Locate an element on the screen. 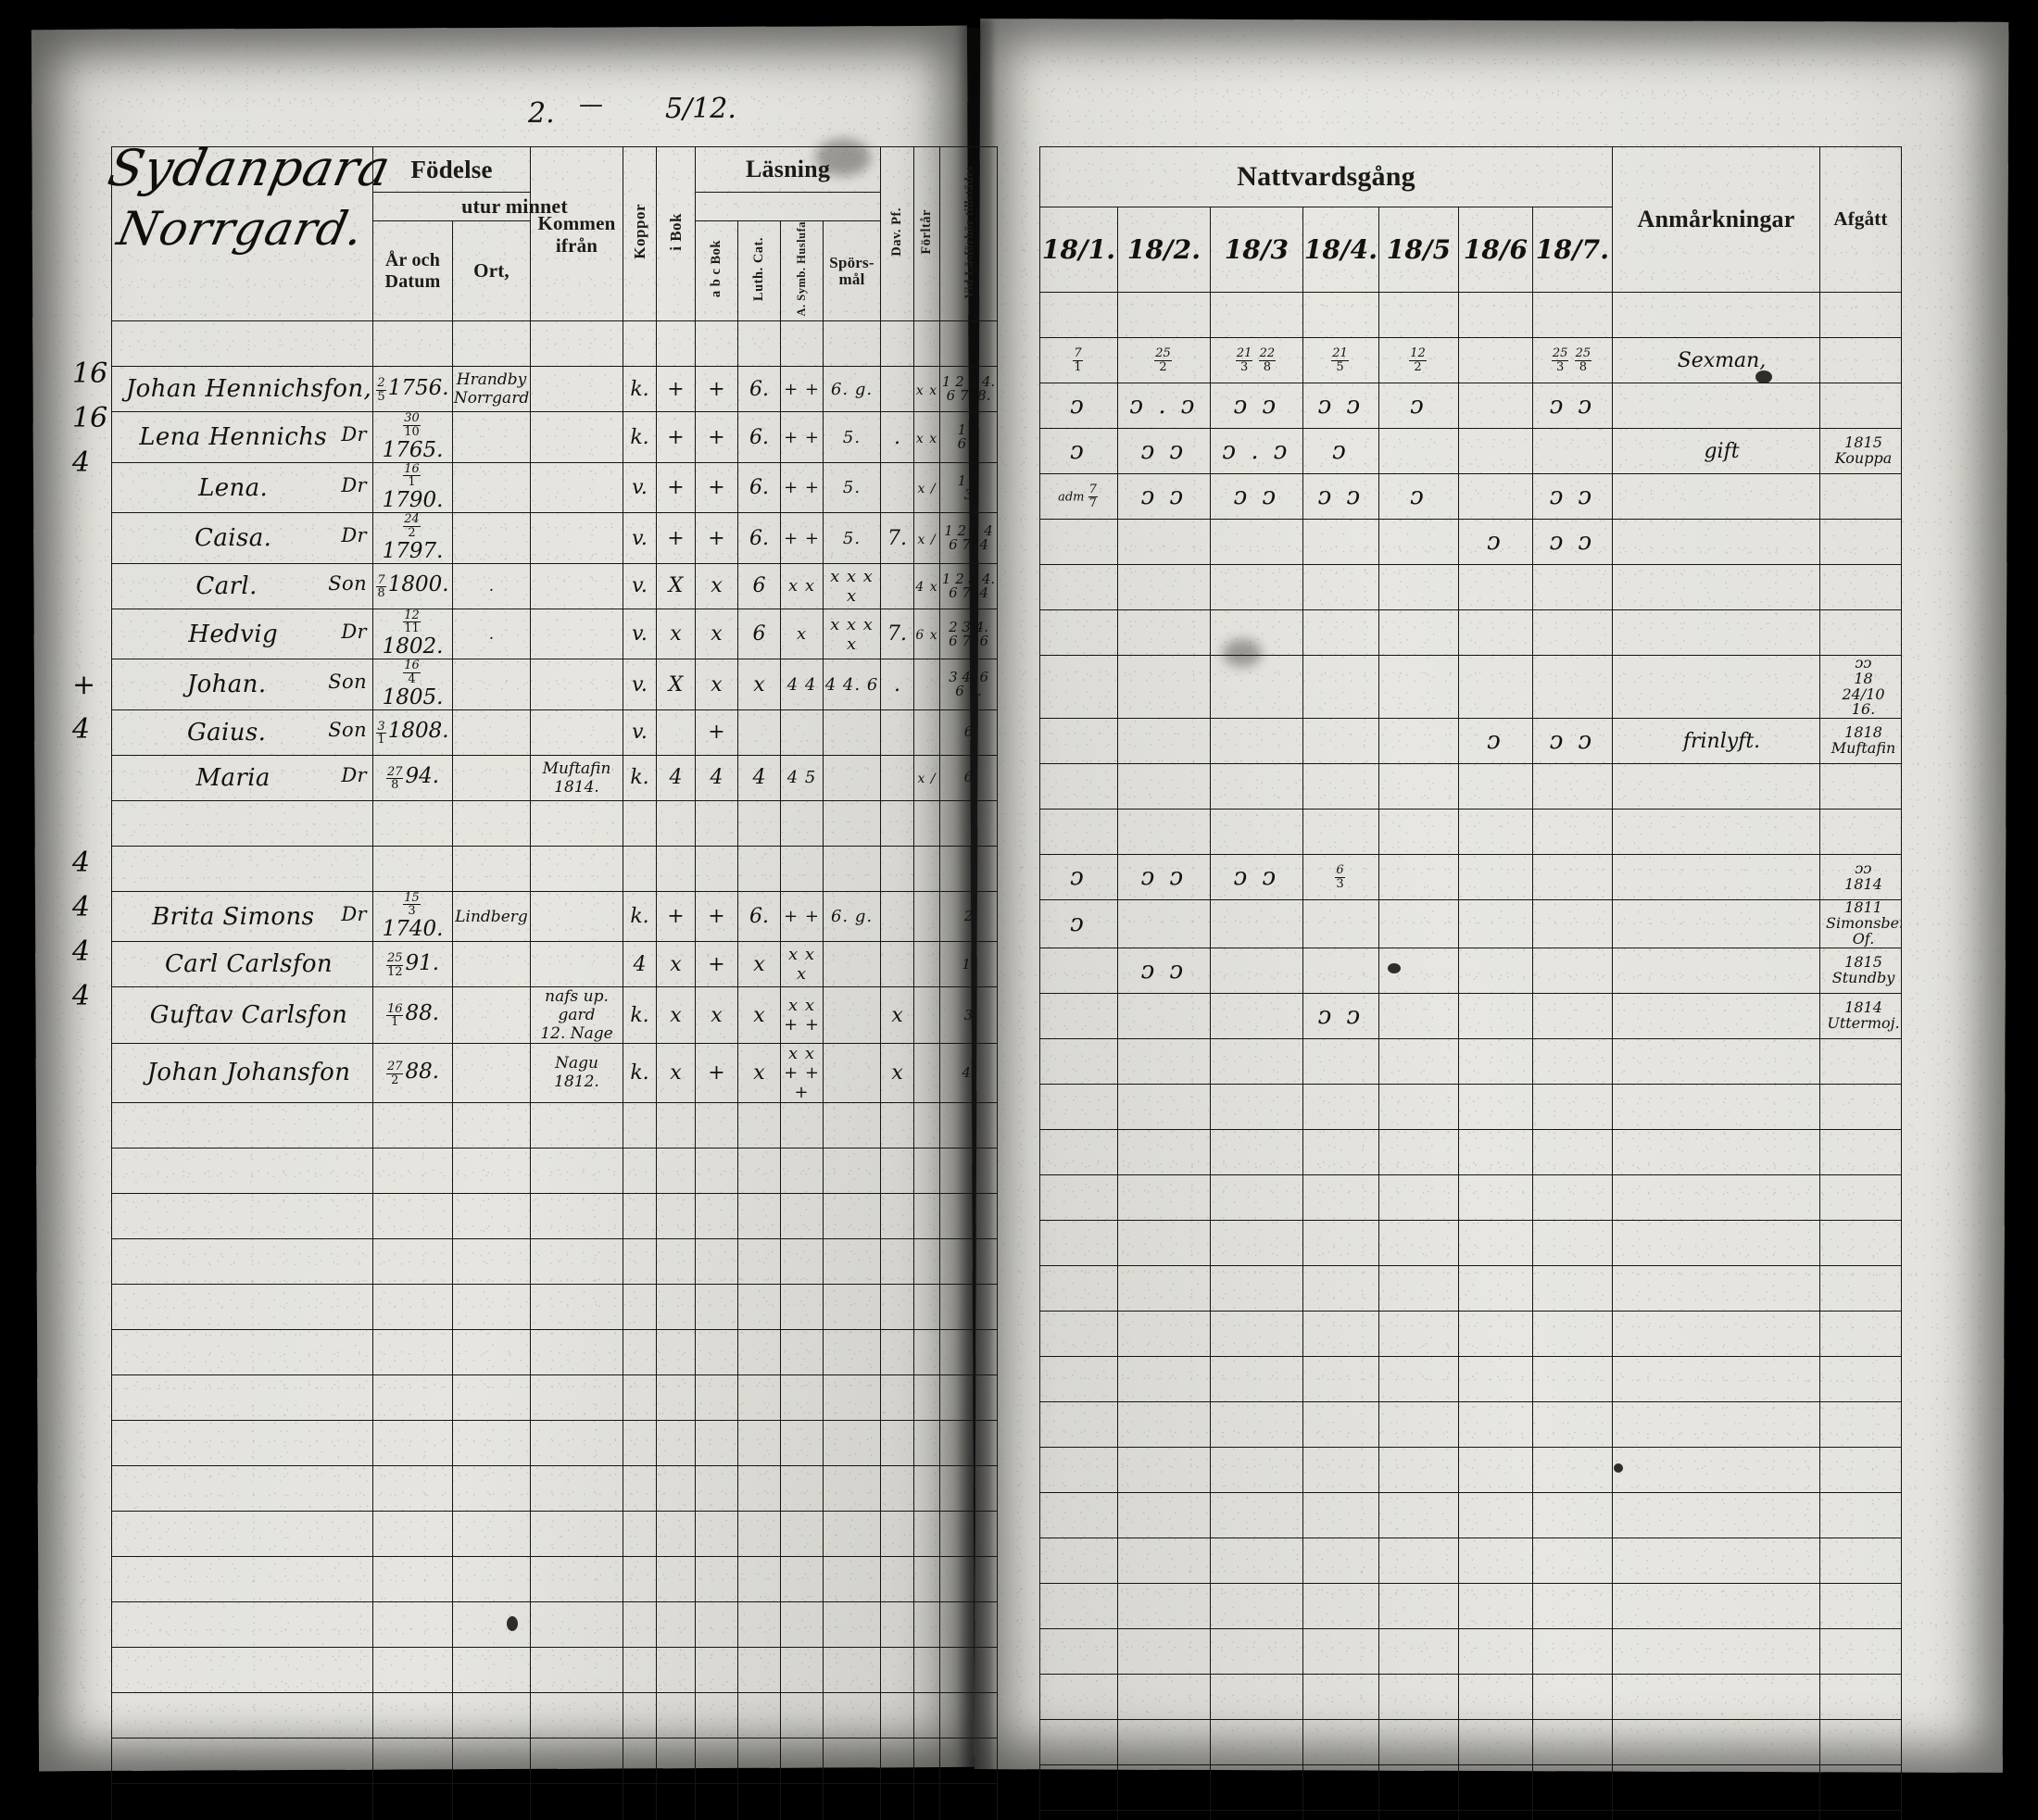 The width and height of the screenshot is (2038, 1820). communion-cell-6: ᴐ ᴐ is located at coordinates (1572, 406).